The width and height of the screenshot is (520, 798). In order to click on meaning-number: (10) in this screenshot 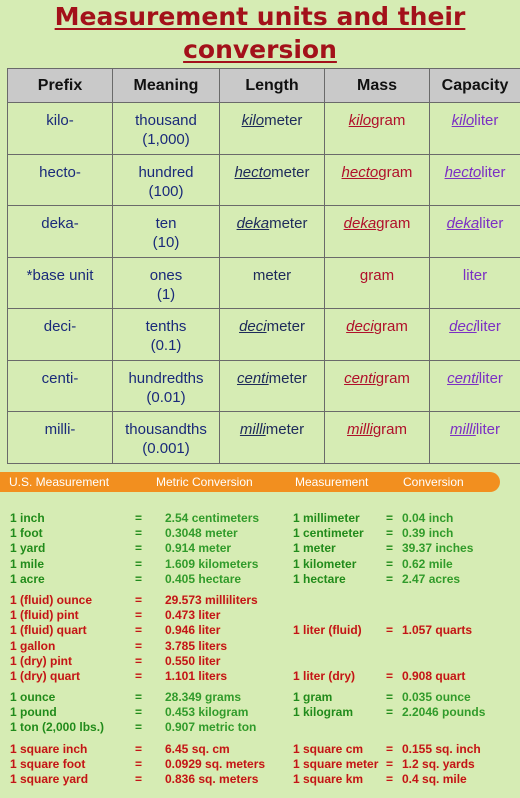, I will do `click(166, 243)`.